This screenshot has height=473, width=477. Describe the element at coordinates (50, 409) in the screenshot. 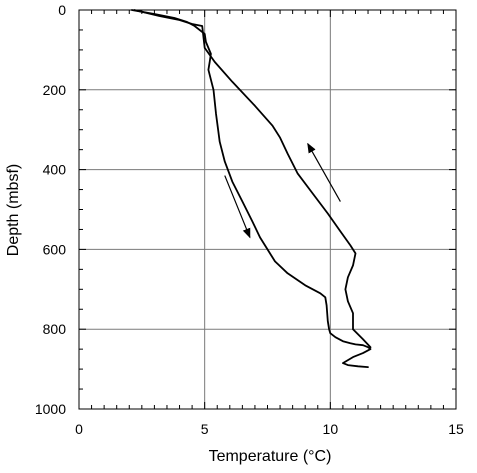

I see `y-tick-label: 1000` at that location.